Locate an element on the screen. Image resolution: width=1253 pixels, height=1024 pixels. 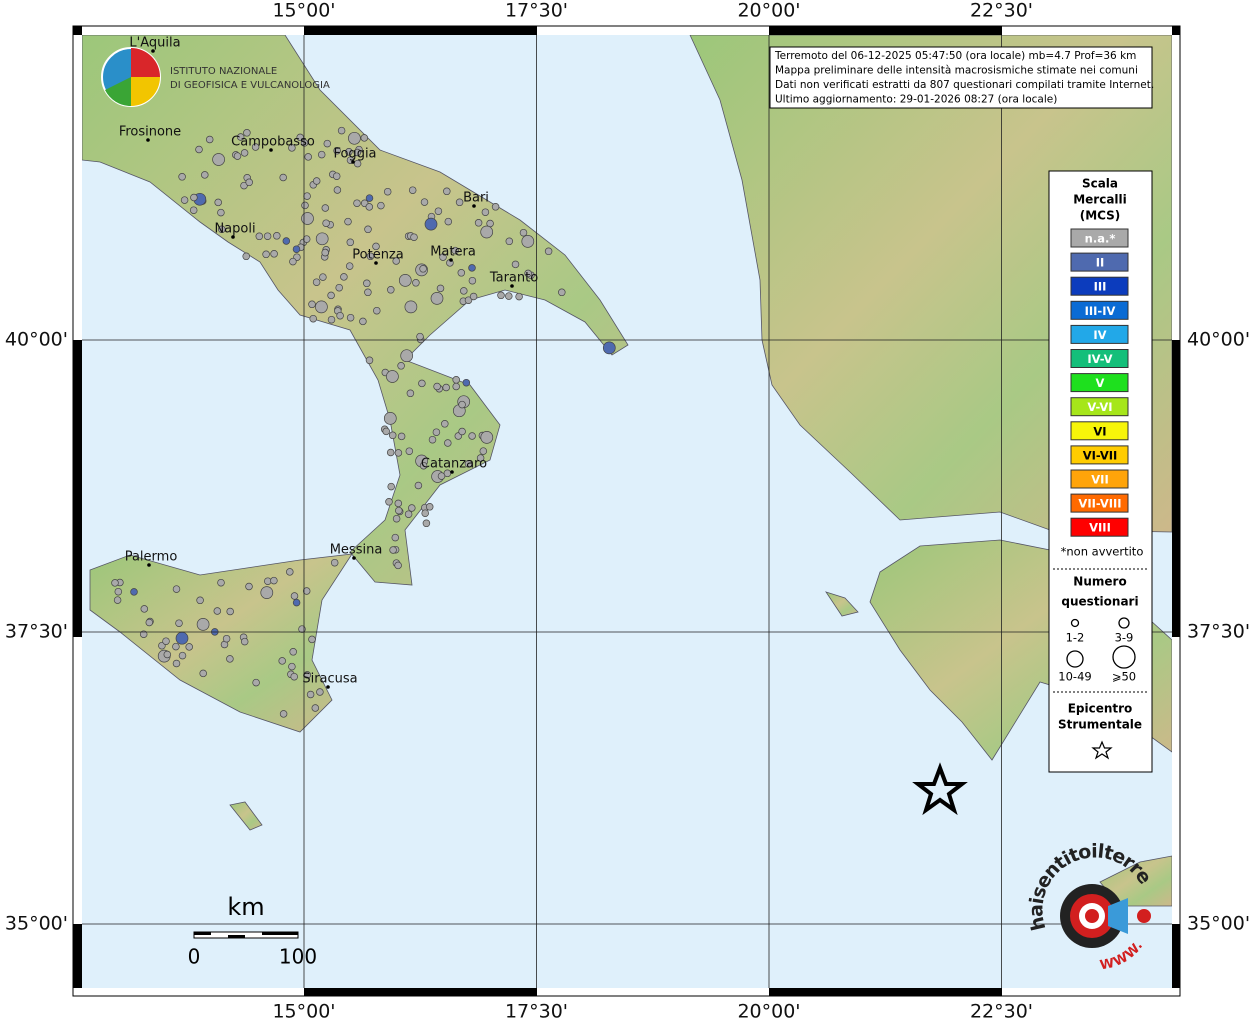
legend-label: III-IV is located at coordinates (1100, 311).